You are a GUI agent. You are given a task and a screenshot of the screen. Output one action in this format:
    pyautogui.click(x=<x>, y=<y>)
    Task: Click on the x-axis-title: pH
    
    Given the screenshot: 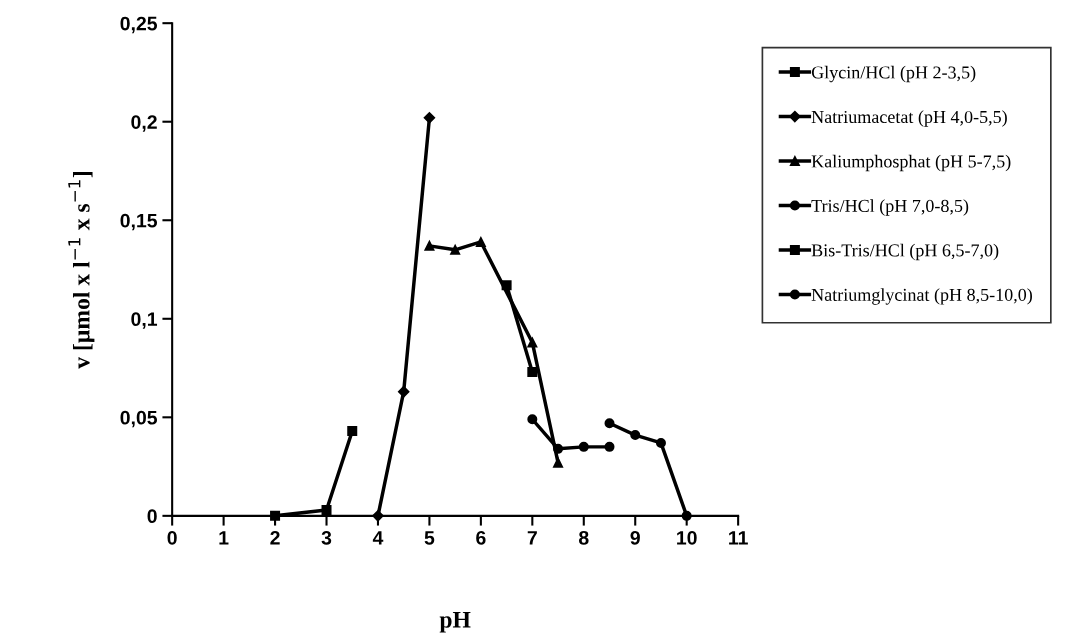 What is the action you would take?
    pyautogui.click(x=455, y=622)
    